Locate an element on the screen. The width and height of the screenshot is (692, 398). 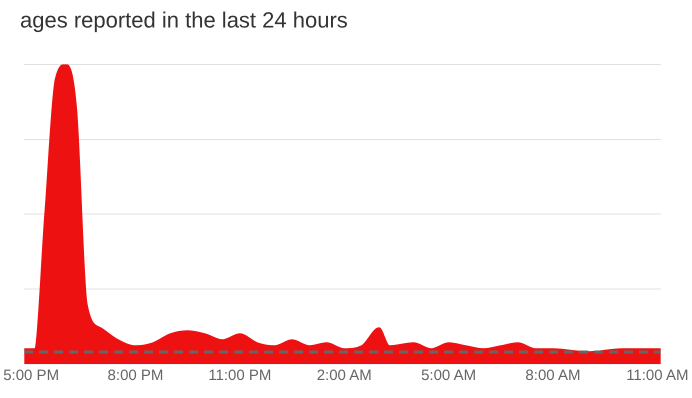
x-tick-label: 8:00 AM is located at coordinates (552, 375).